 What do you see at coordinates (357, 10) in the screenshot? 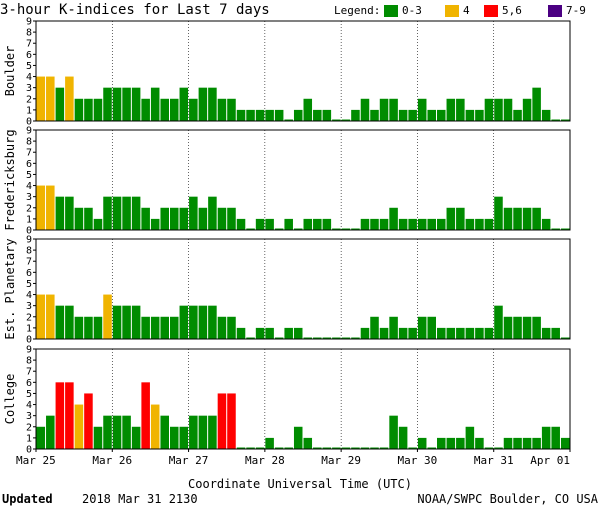
I see `legend-label: Legend:` at bounding box center [357, 10].